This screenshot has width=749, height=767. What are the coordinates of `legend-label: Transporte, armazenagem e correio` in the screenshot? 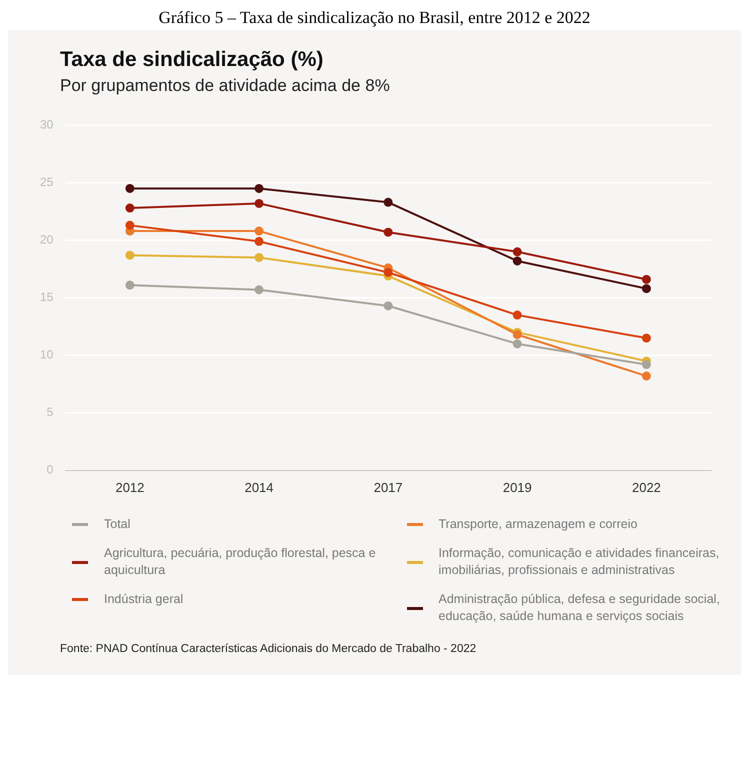 It's located at (538, 524).